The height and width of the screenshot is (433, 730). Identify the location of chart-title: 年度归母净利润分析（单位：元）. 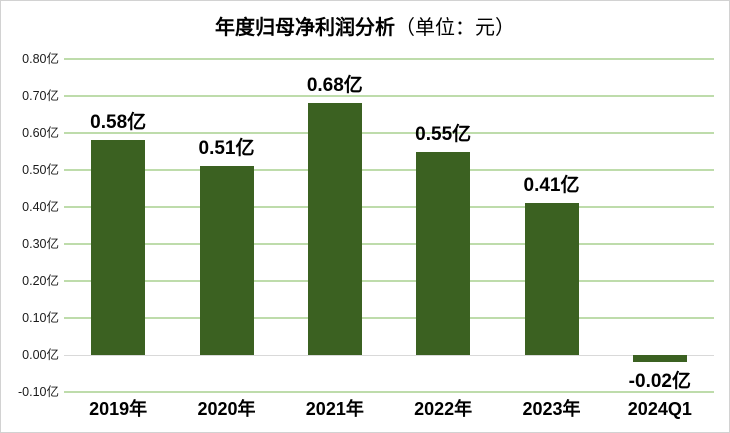
(365, 28).